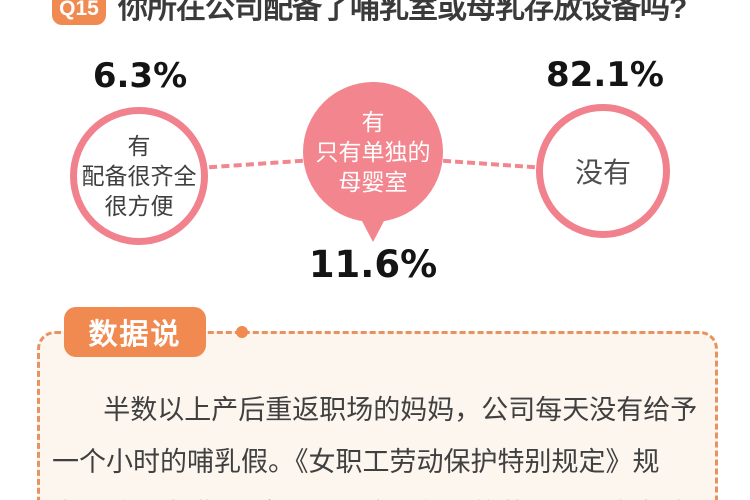 This screenshot has height=500, width=750. I want to click on option3-label: 没有, so click(603, 171).